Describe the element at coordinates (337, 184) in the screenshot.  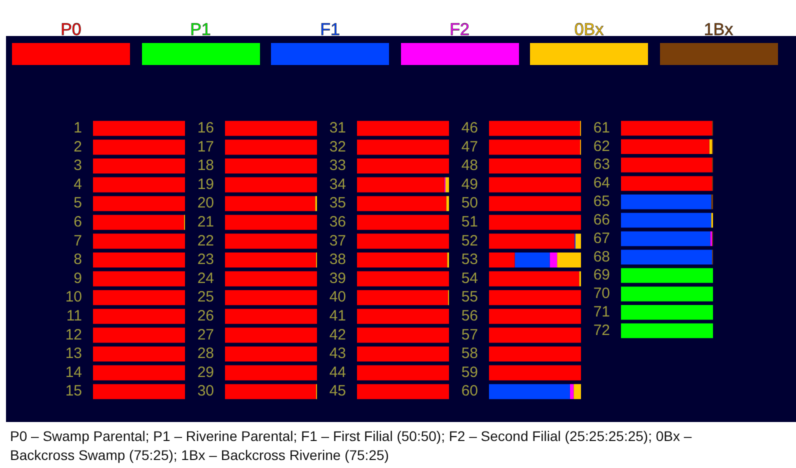
I see `y-tick-label: 34` at that location.